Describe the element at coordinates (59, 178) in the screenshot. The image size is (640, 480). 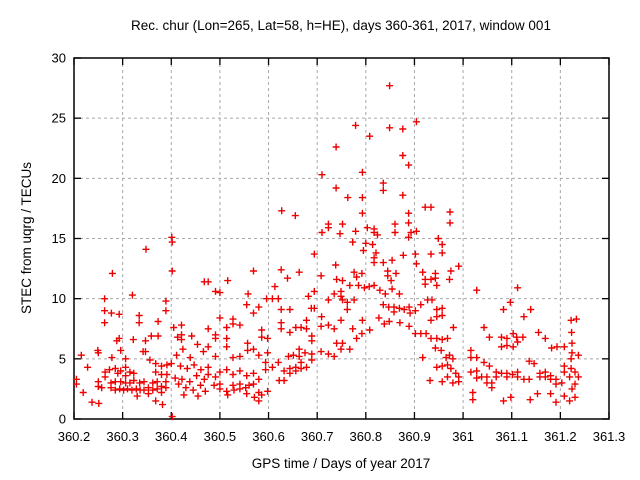
I see `svg-text: 20` at that location.